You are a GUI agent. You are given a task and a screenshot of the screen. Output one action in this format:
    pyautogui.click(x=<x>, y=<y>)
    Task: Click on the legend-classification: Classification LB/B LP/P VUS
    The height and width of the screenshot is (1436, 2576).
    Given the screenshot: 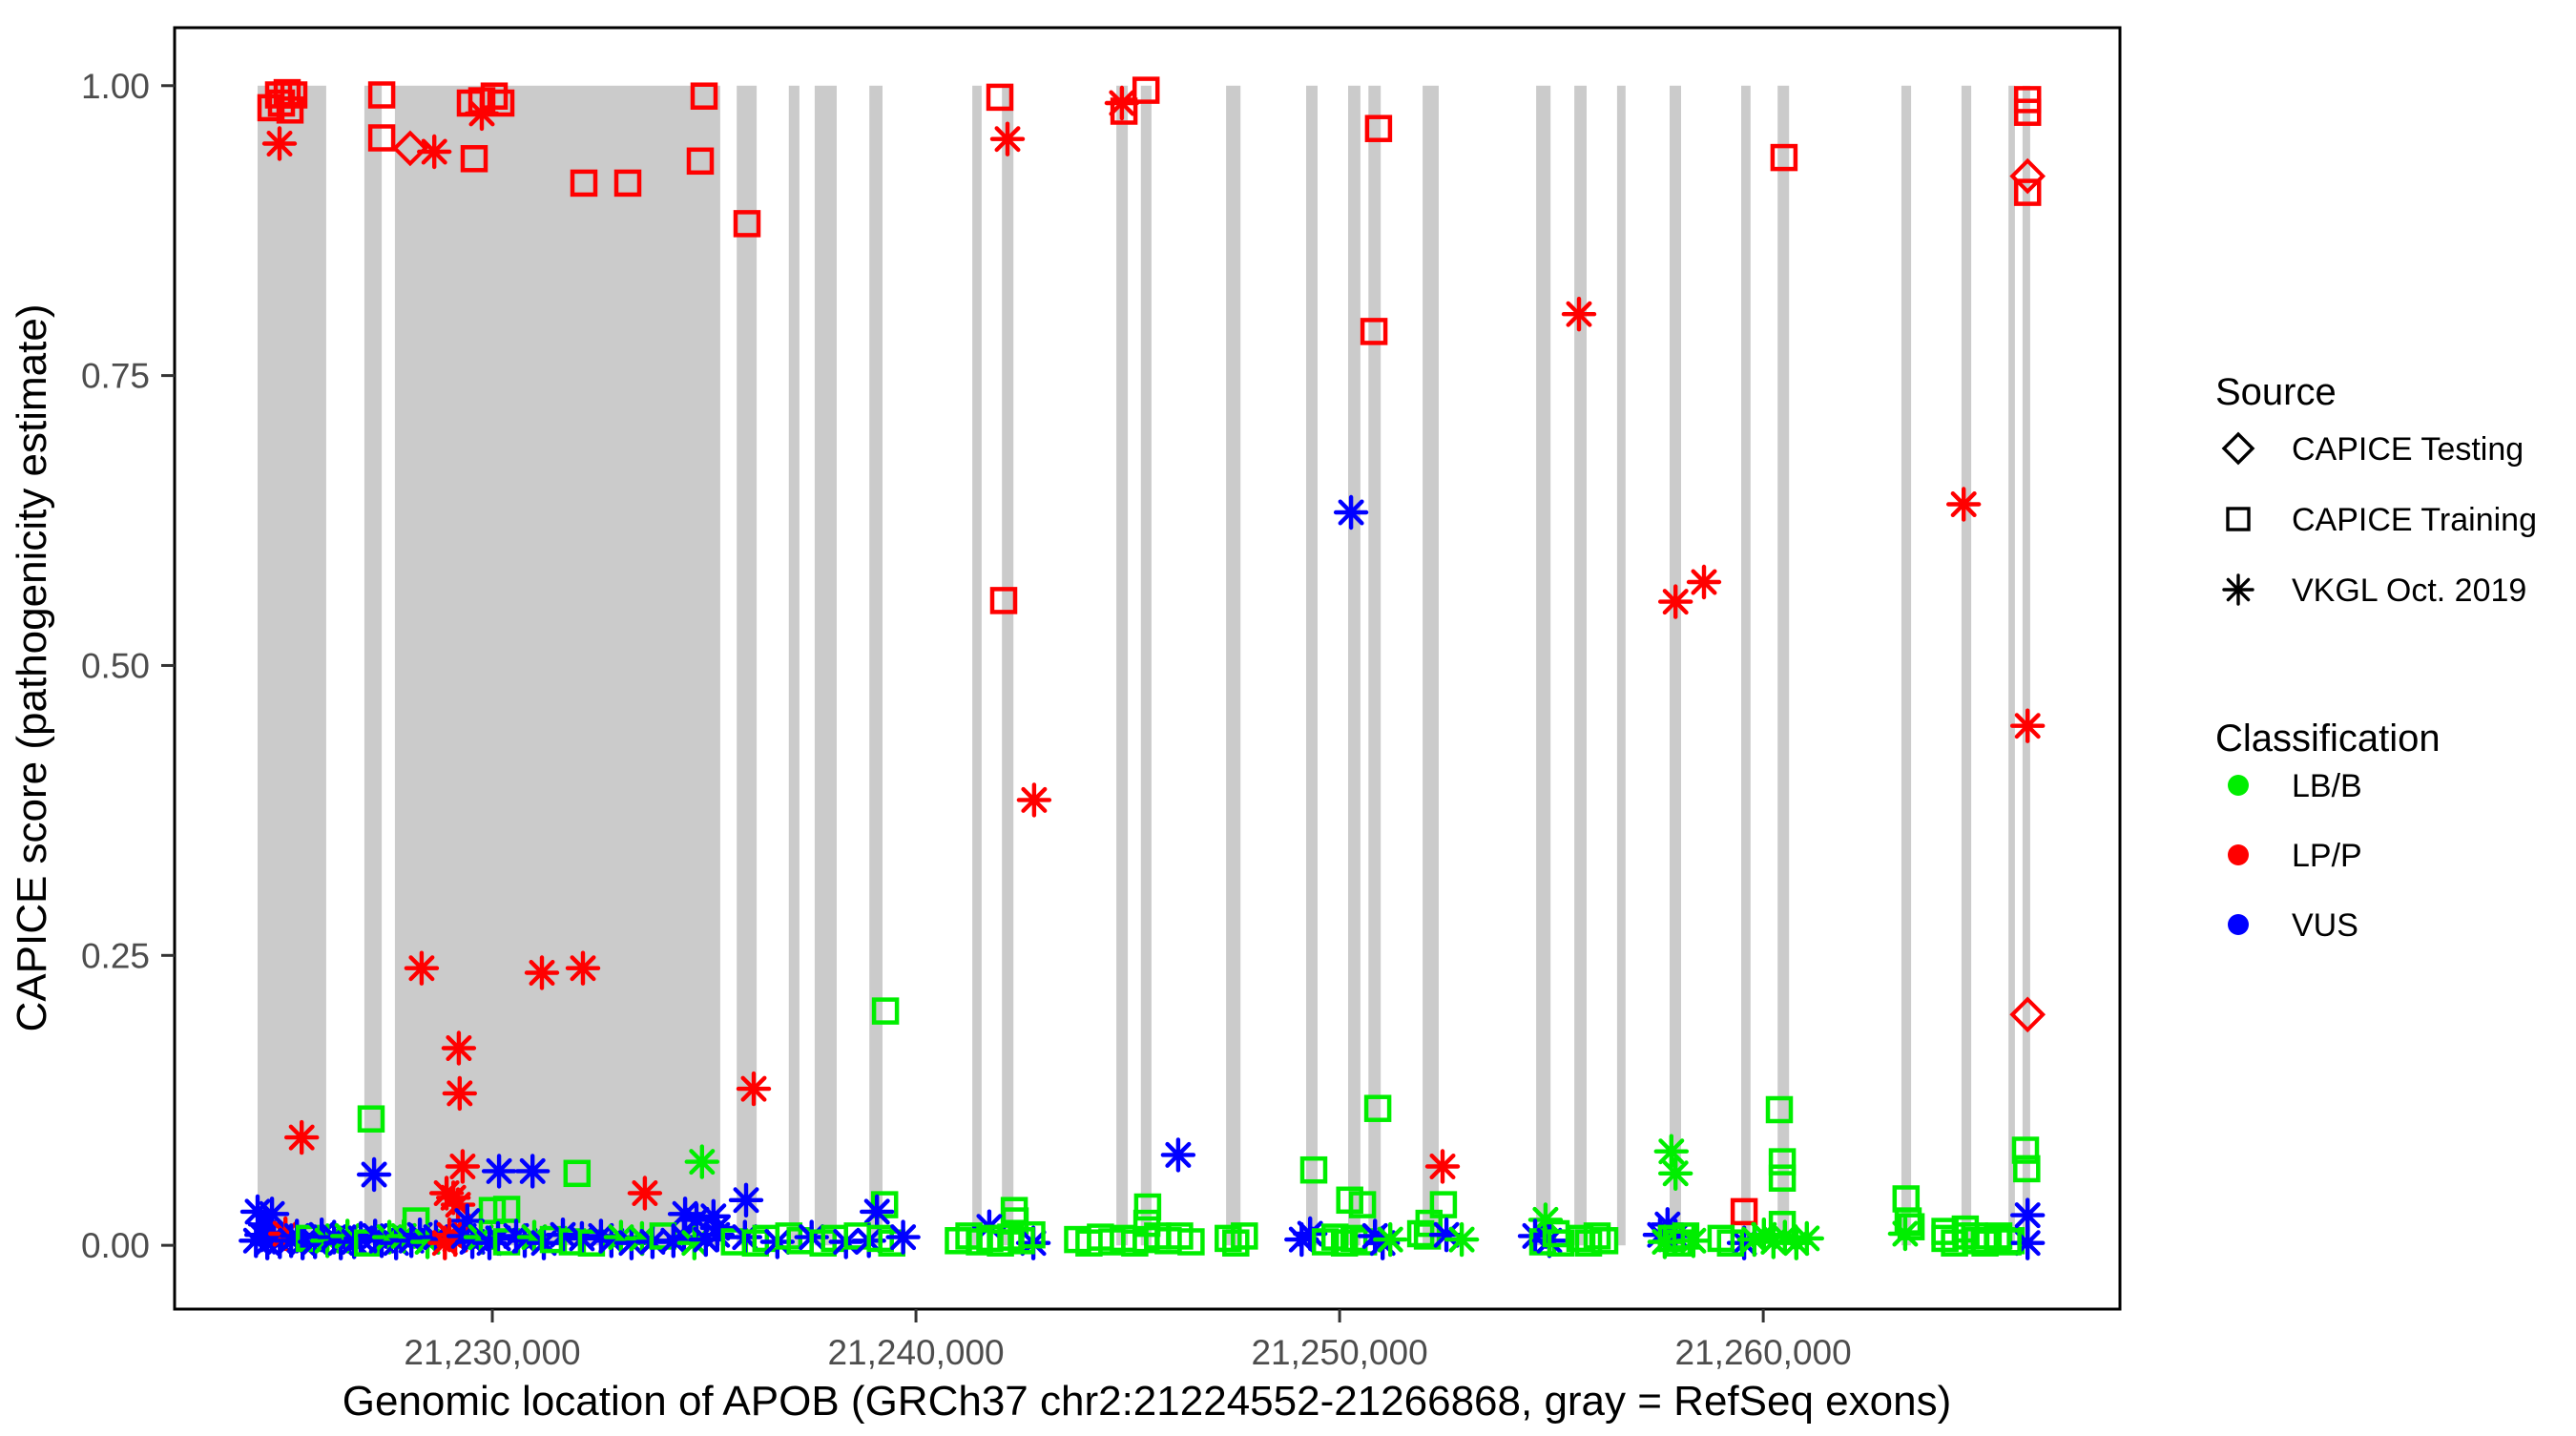 What is the action you would take?
    pyautogui.click(x=2328, y=831)
    